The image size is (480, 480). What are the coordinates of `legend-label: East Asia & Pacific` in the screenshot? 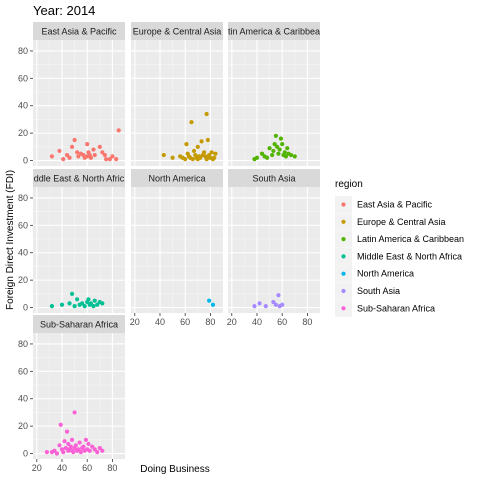 It's located at (395, 205).